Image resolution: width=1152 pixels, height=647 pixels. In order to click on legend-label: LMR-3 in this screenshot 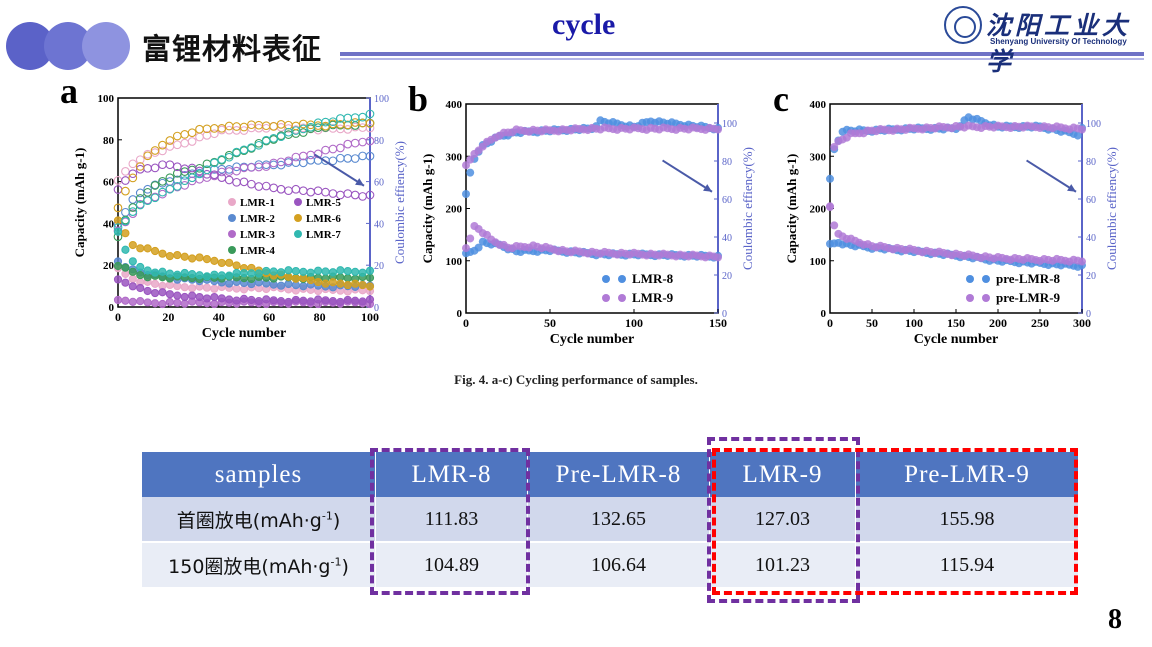, I will do `click(257, 235)`.